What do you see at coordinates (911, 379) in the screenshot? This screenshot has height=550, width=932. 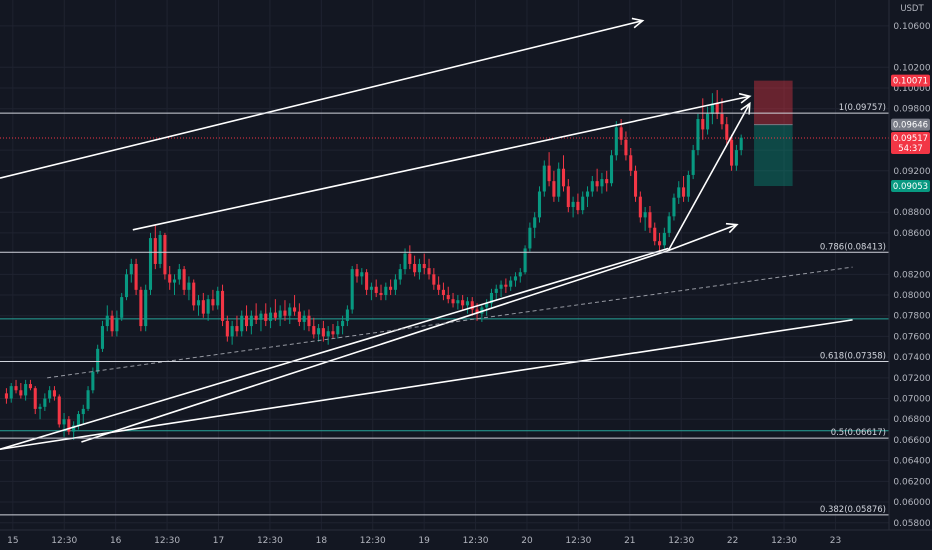 I see `price-tick-label: 0.07200` at bounding box center [911, 379].